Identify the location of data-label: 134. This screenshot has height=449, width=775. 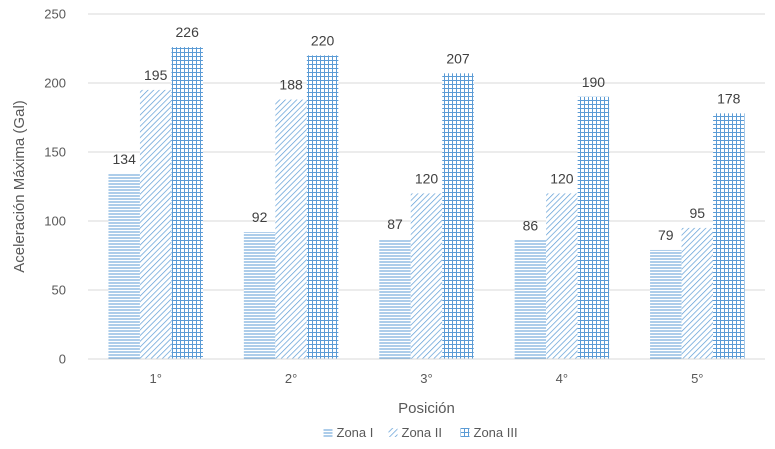
(125, 159).